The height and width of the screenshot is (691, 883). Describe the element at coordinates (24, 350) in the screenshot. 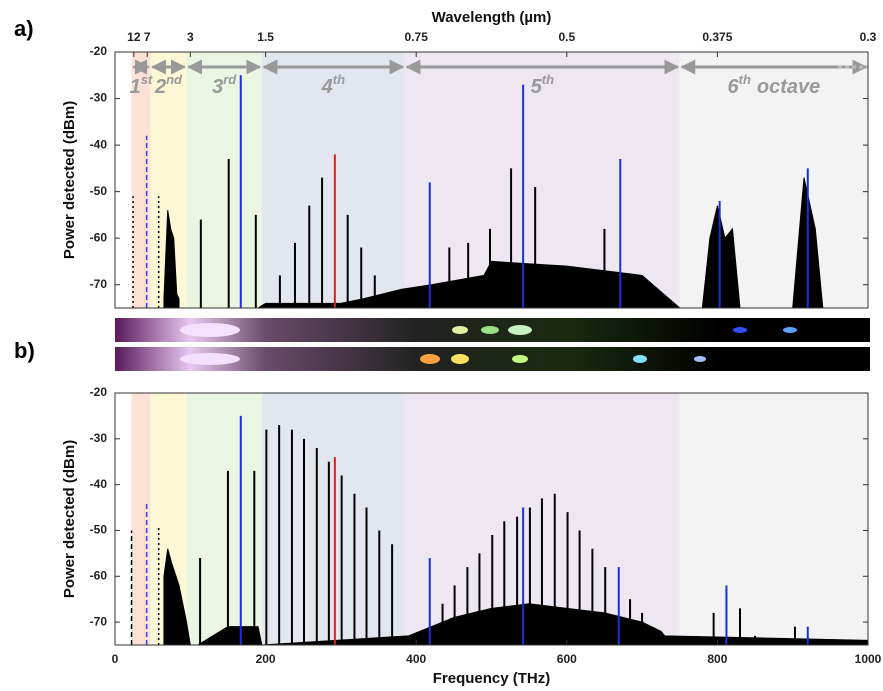

I see `panel-label: b)` at that location.